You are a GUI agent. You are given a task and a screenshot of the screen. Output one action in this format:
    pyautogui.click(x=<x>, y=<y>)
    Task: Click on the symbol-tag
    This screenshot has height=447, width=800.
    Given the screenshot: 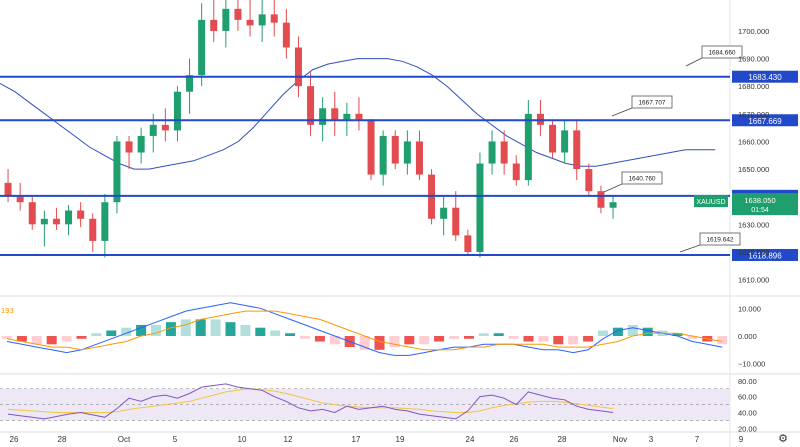 What is the action you would take?
    pyautogui.click(x=711, y=201)
    